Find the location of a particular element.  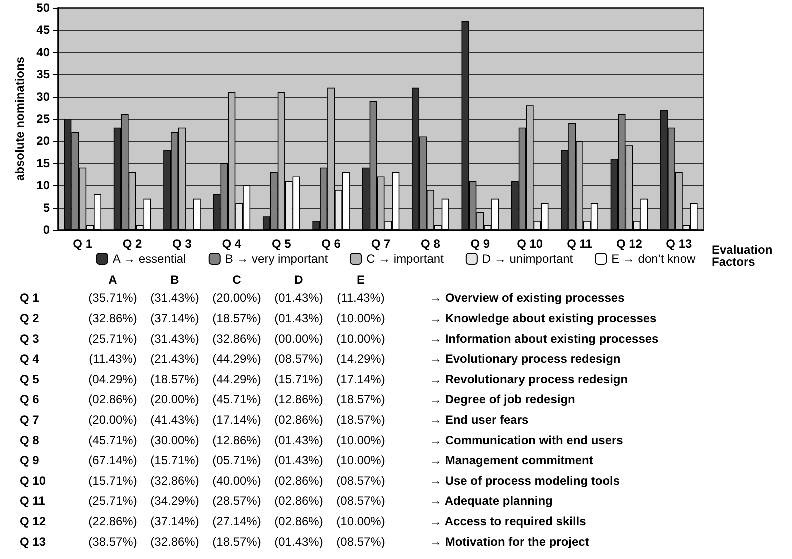

data-label: (22.86%) is located at coordinates (113, 521).